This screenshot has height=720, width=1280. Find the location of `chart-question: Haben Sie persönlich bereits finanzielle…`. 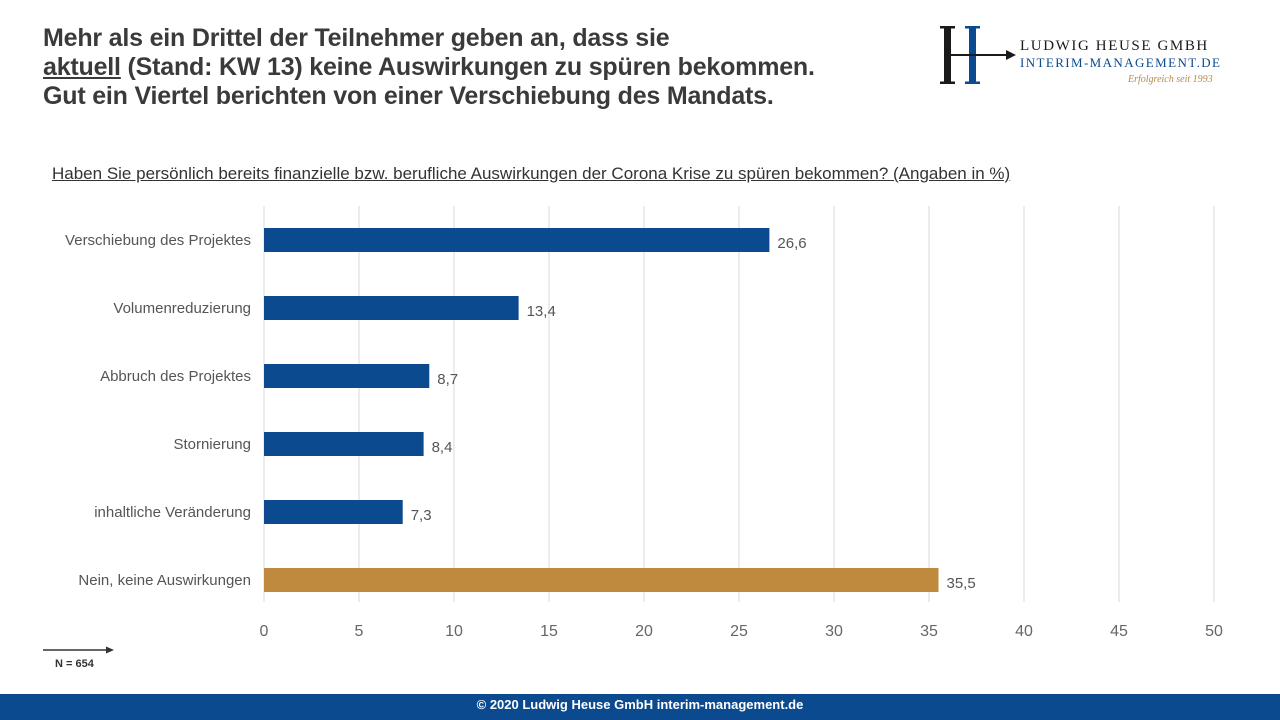

chart-question: Haben Sie persönlich bereits finanzielle… is located at coordinates (531, 173).